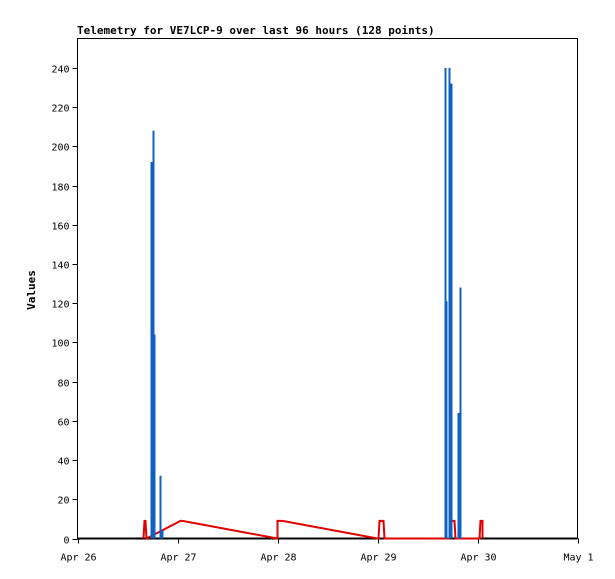  Describe the element at coordinates (578, 558) in the screenshot. I see `x-tick-label: May 1` at that location.